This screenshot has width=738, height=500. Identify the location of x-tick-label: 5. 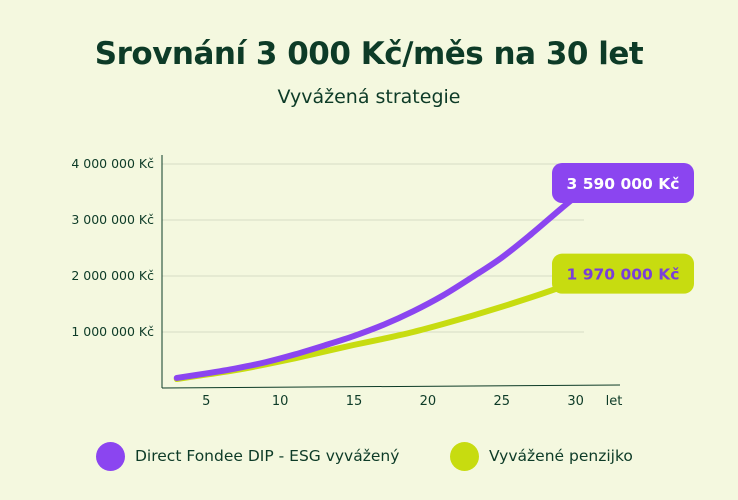
(206, 401).